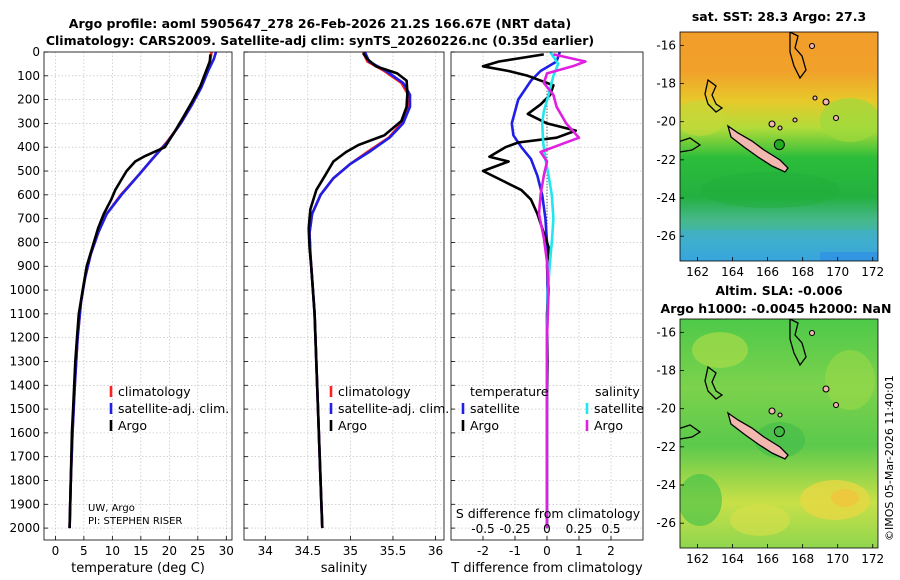 This screenshot has width=900, height=580. I want to click on sla-xtick-label: 164, so click(732, 559).